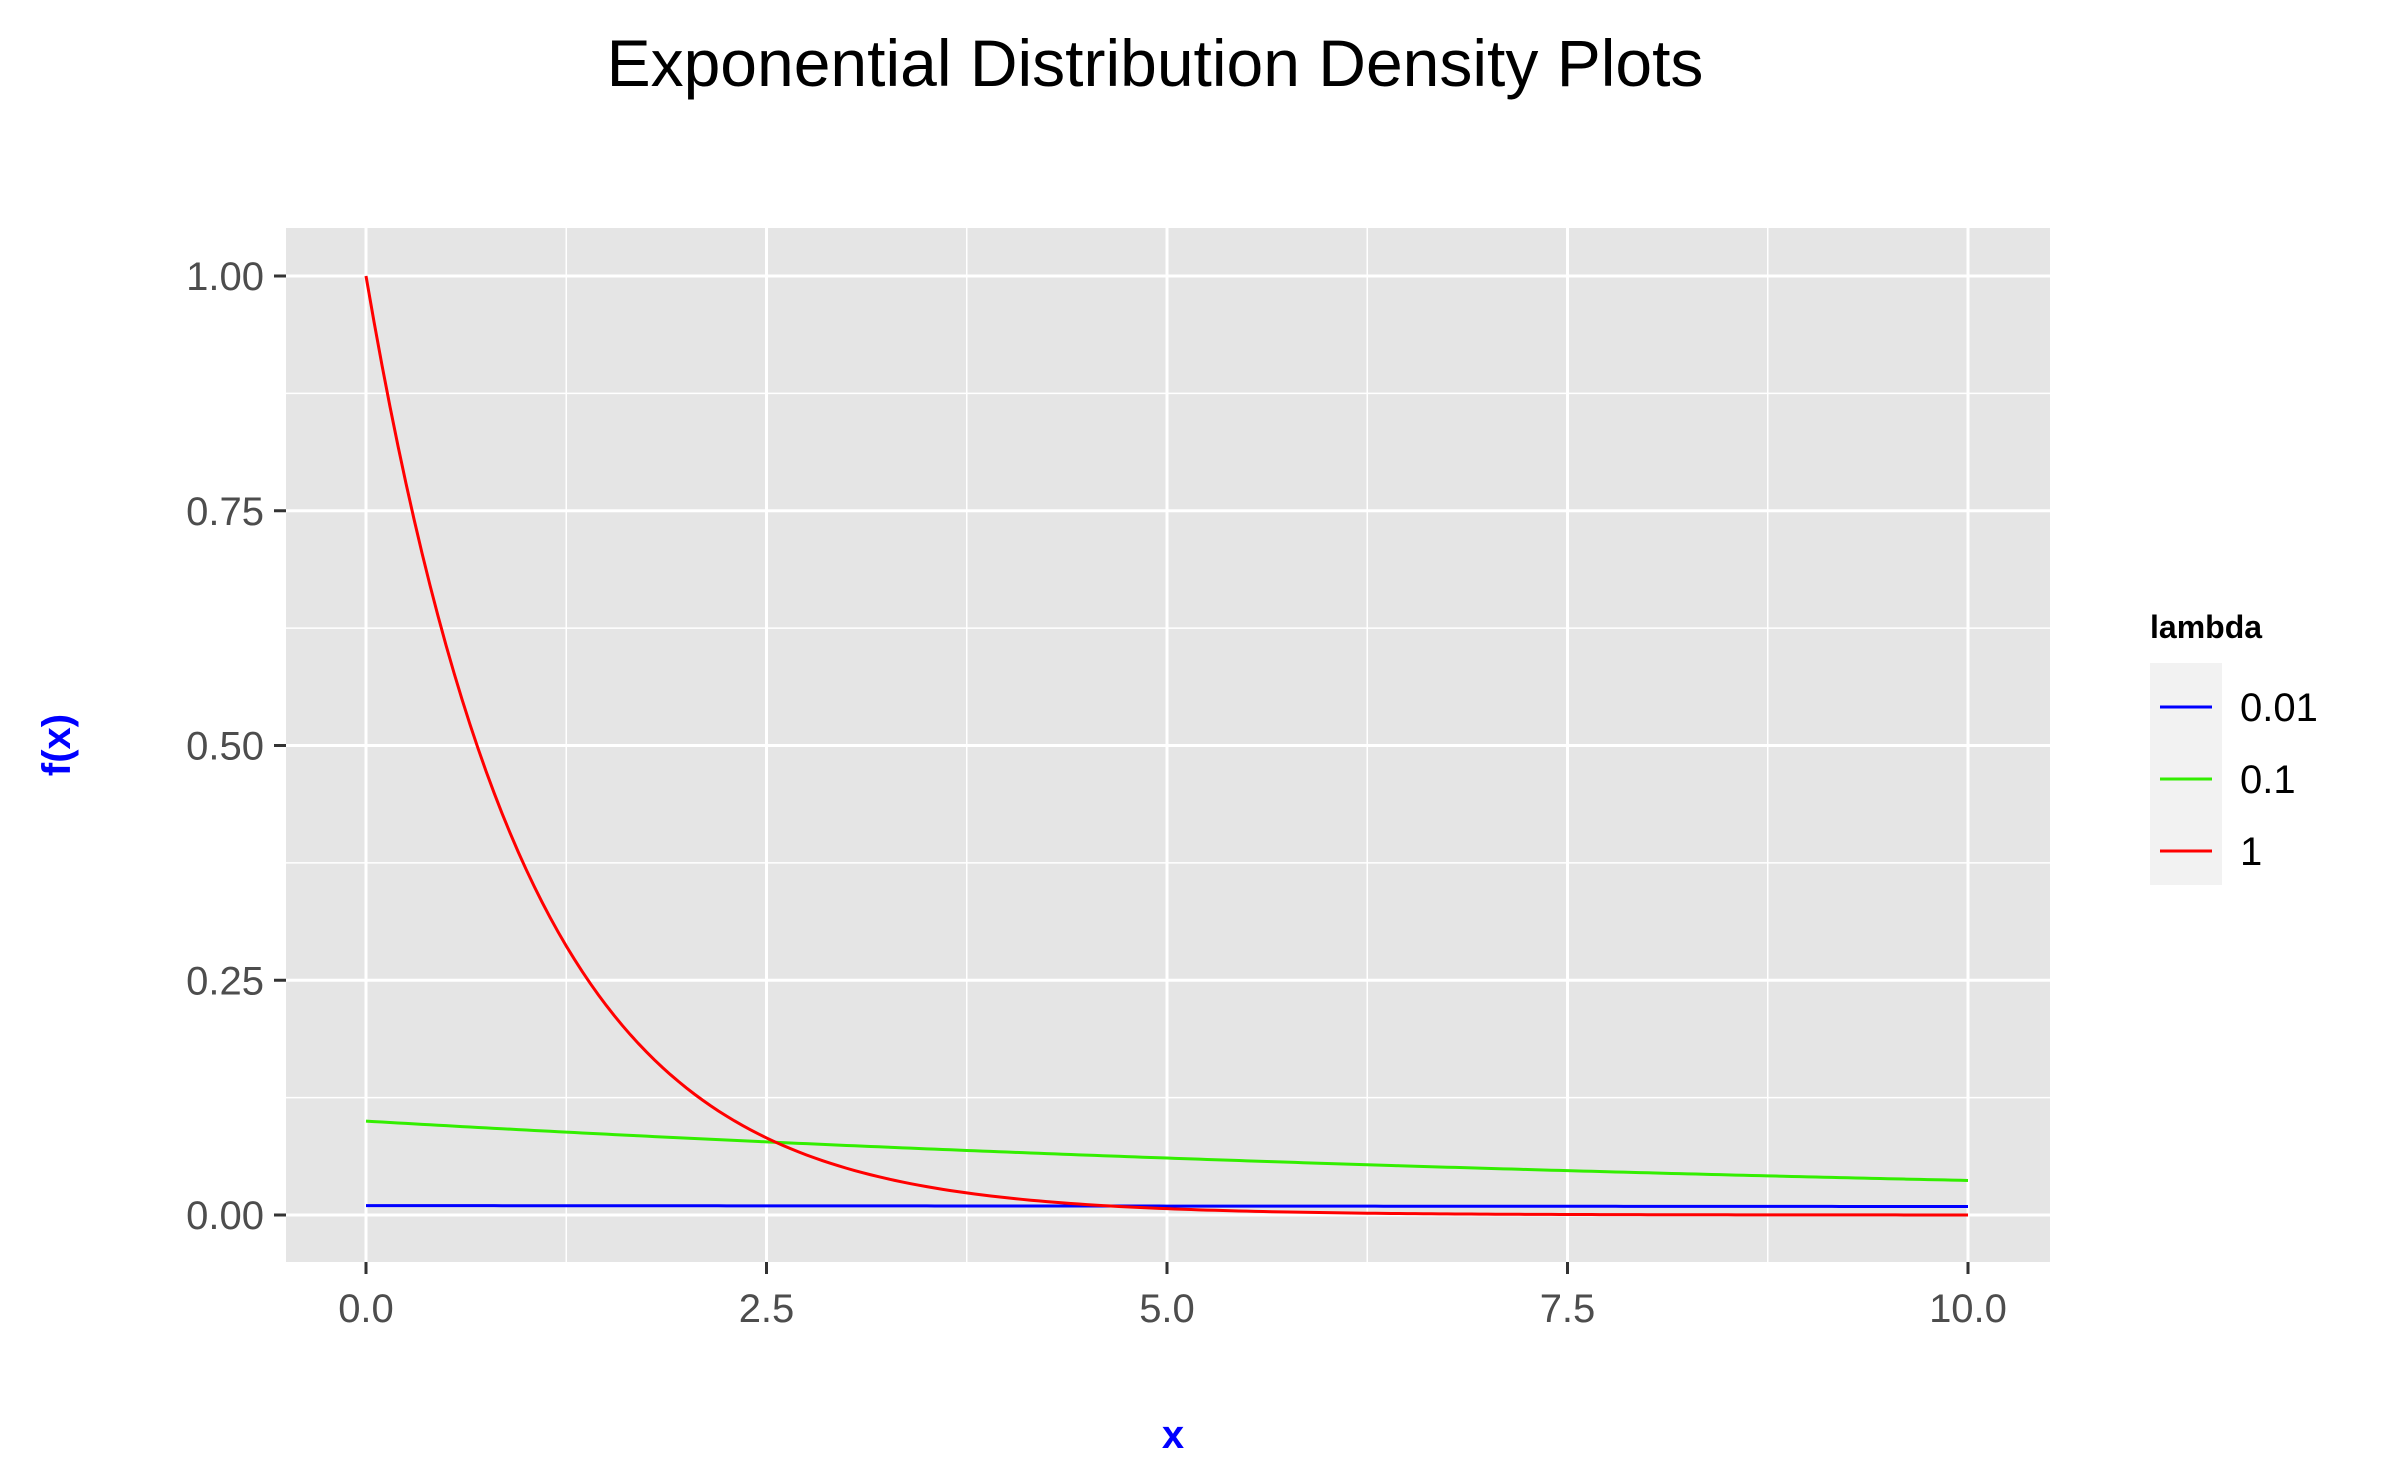 The height and width of the screenshot is (1483, 2400). I want to click on x-axis: 0.0 2.5 5.0 7.5 10.0, so click(1172, 1296).